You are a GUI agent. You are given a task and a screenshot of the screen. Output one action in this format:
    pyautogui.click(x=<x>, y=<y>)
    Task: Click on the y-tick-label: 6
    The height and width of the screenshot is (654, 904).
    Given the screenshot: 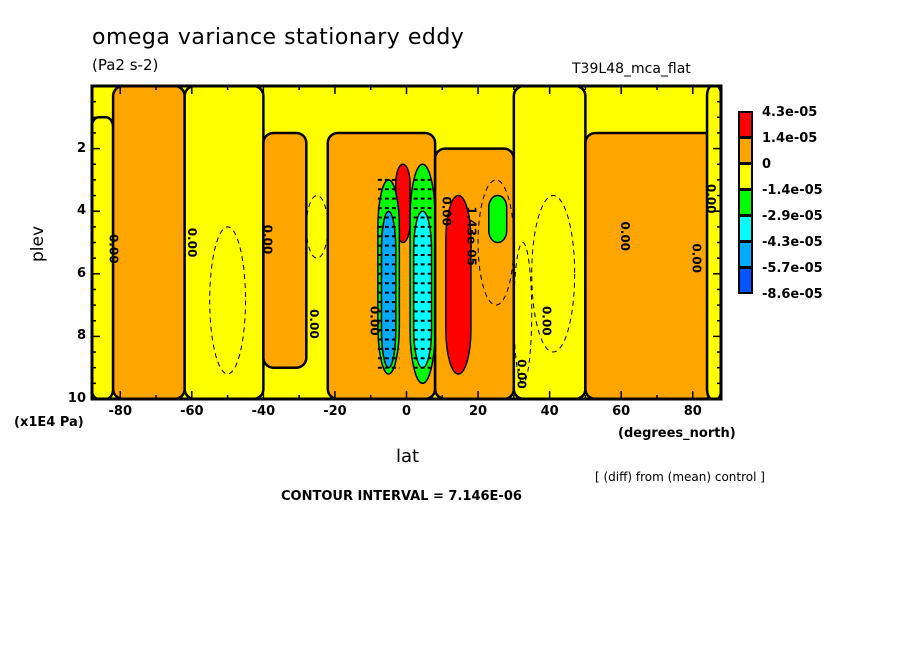 What is the action you would take?
    pyautogui.click(x=81, y=273)
    